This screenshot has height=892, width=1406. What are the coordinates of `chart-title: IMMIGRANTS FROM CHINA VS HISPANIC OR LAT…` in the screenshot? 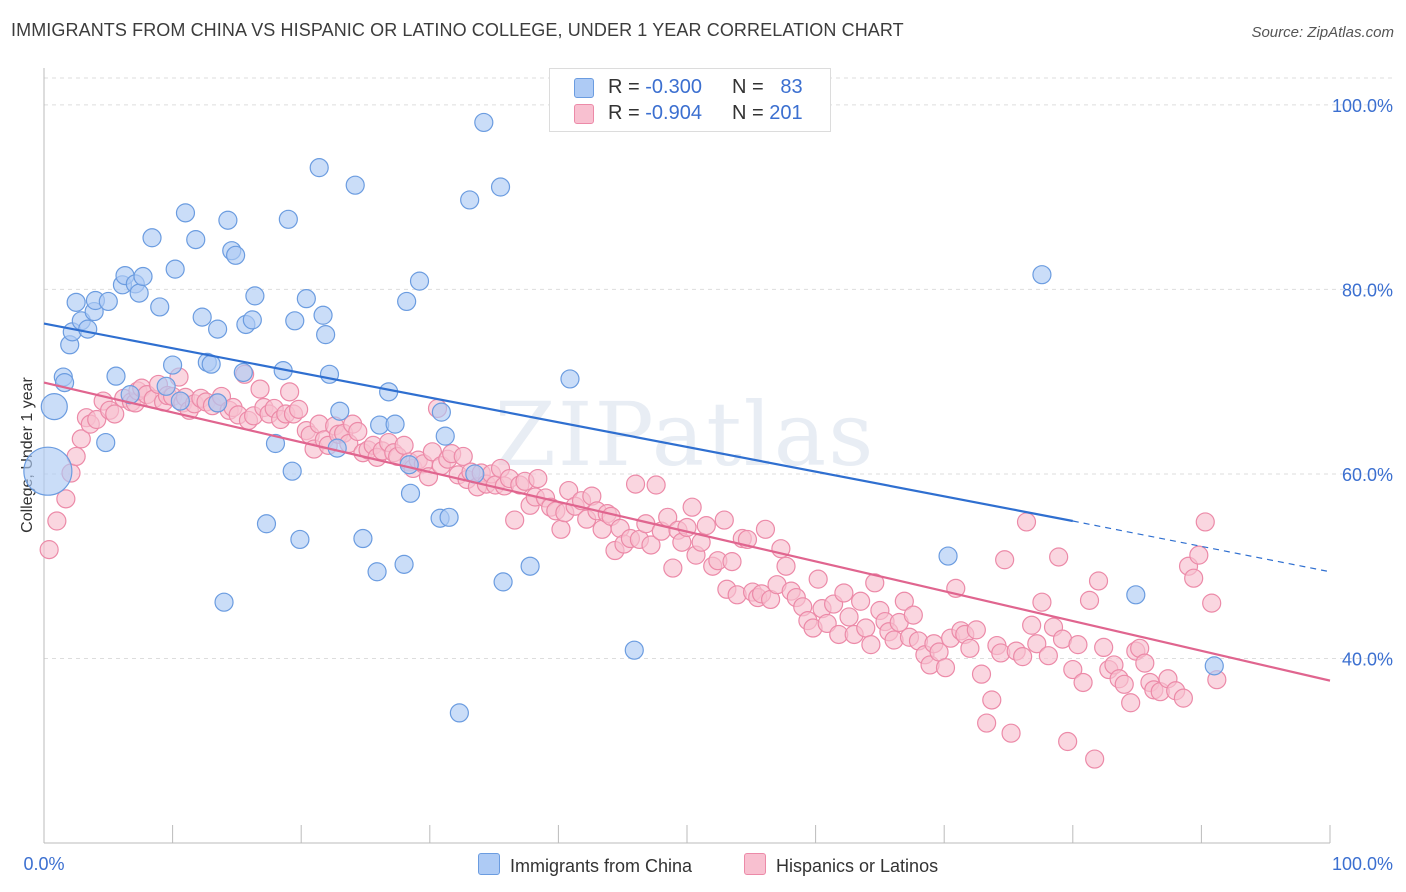 It's located at (457, 30).